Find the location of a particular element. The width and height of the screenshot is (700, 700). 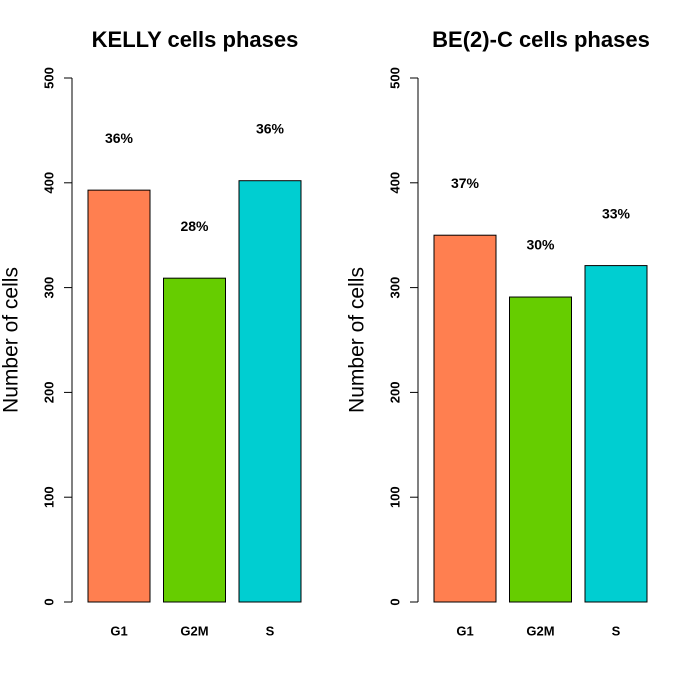

bar-label: 30% is located at coordinates (540, 245).